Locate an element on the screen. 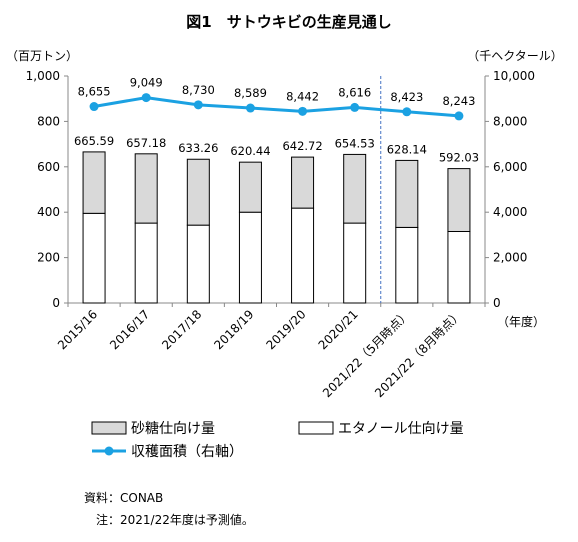  legend-label-ethanol: エタノール仕向け量 is located at coordinates (401, 429).